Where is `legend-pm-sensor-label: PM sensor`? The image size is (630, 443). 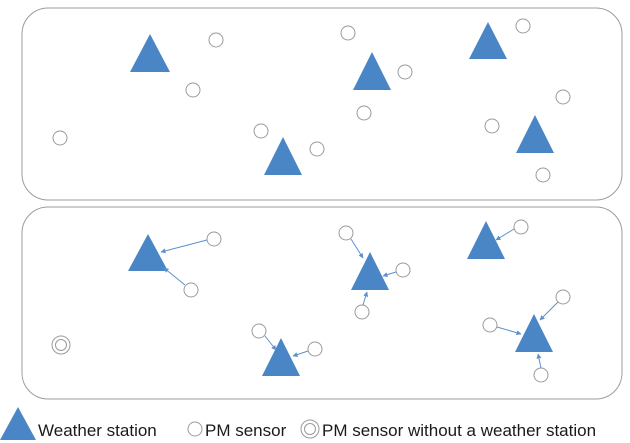 legend-pm-sensor-label: PM sensor is located at coordinates (246, 430).